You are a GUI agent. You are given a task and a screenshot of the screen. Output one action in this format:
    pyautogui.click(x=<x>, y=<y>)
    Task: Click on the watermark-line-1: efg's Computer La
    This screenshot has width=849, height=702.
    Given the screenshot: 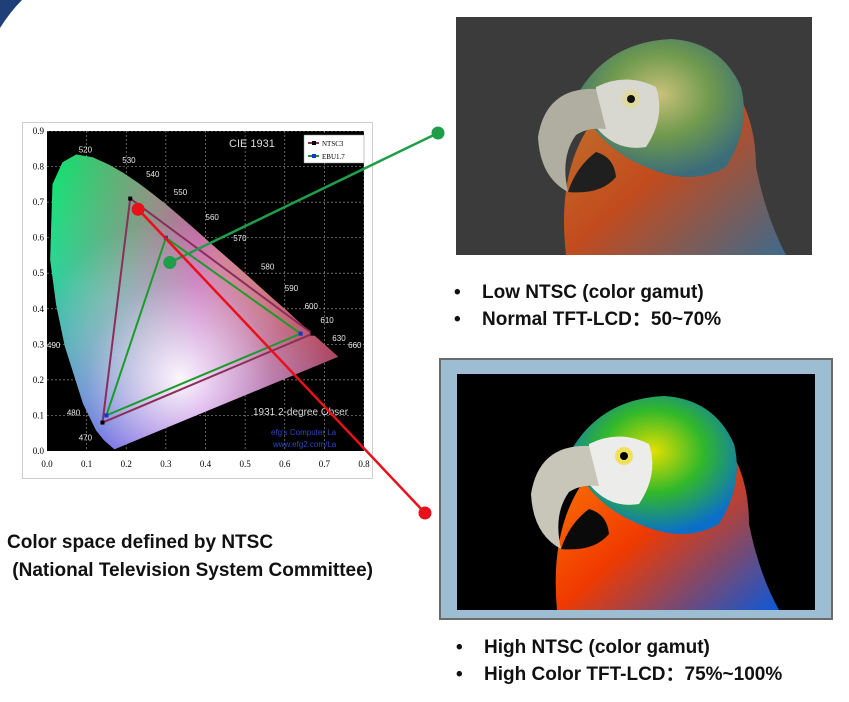 What is the action you would take?
    pyautogui.click(x=304, y=432)
    